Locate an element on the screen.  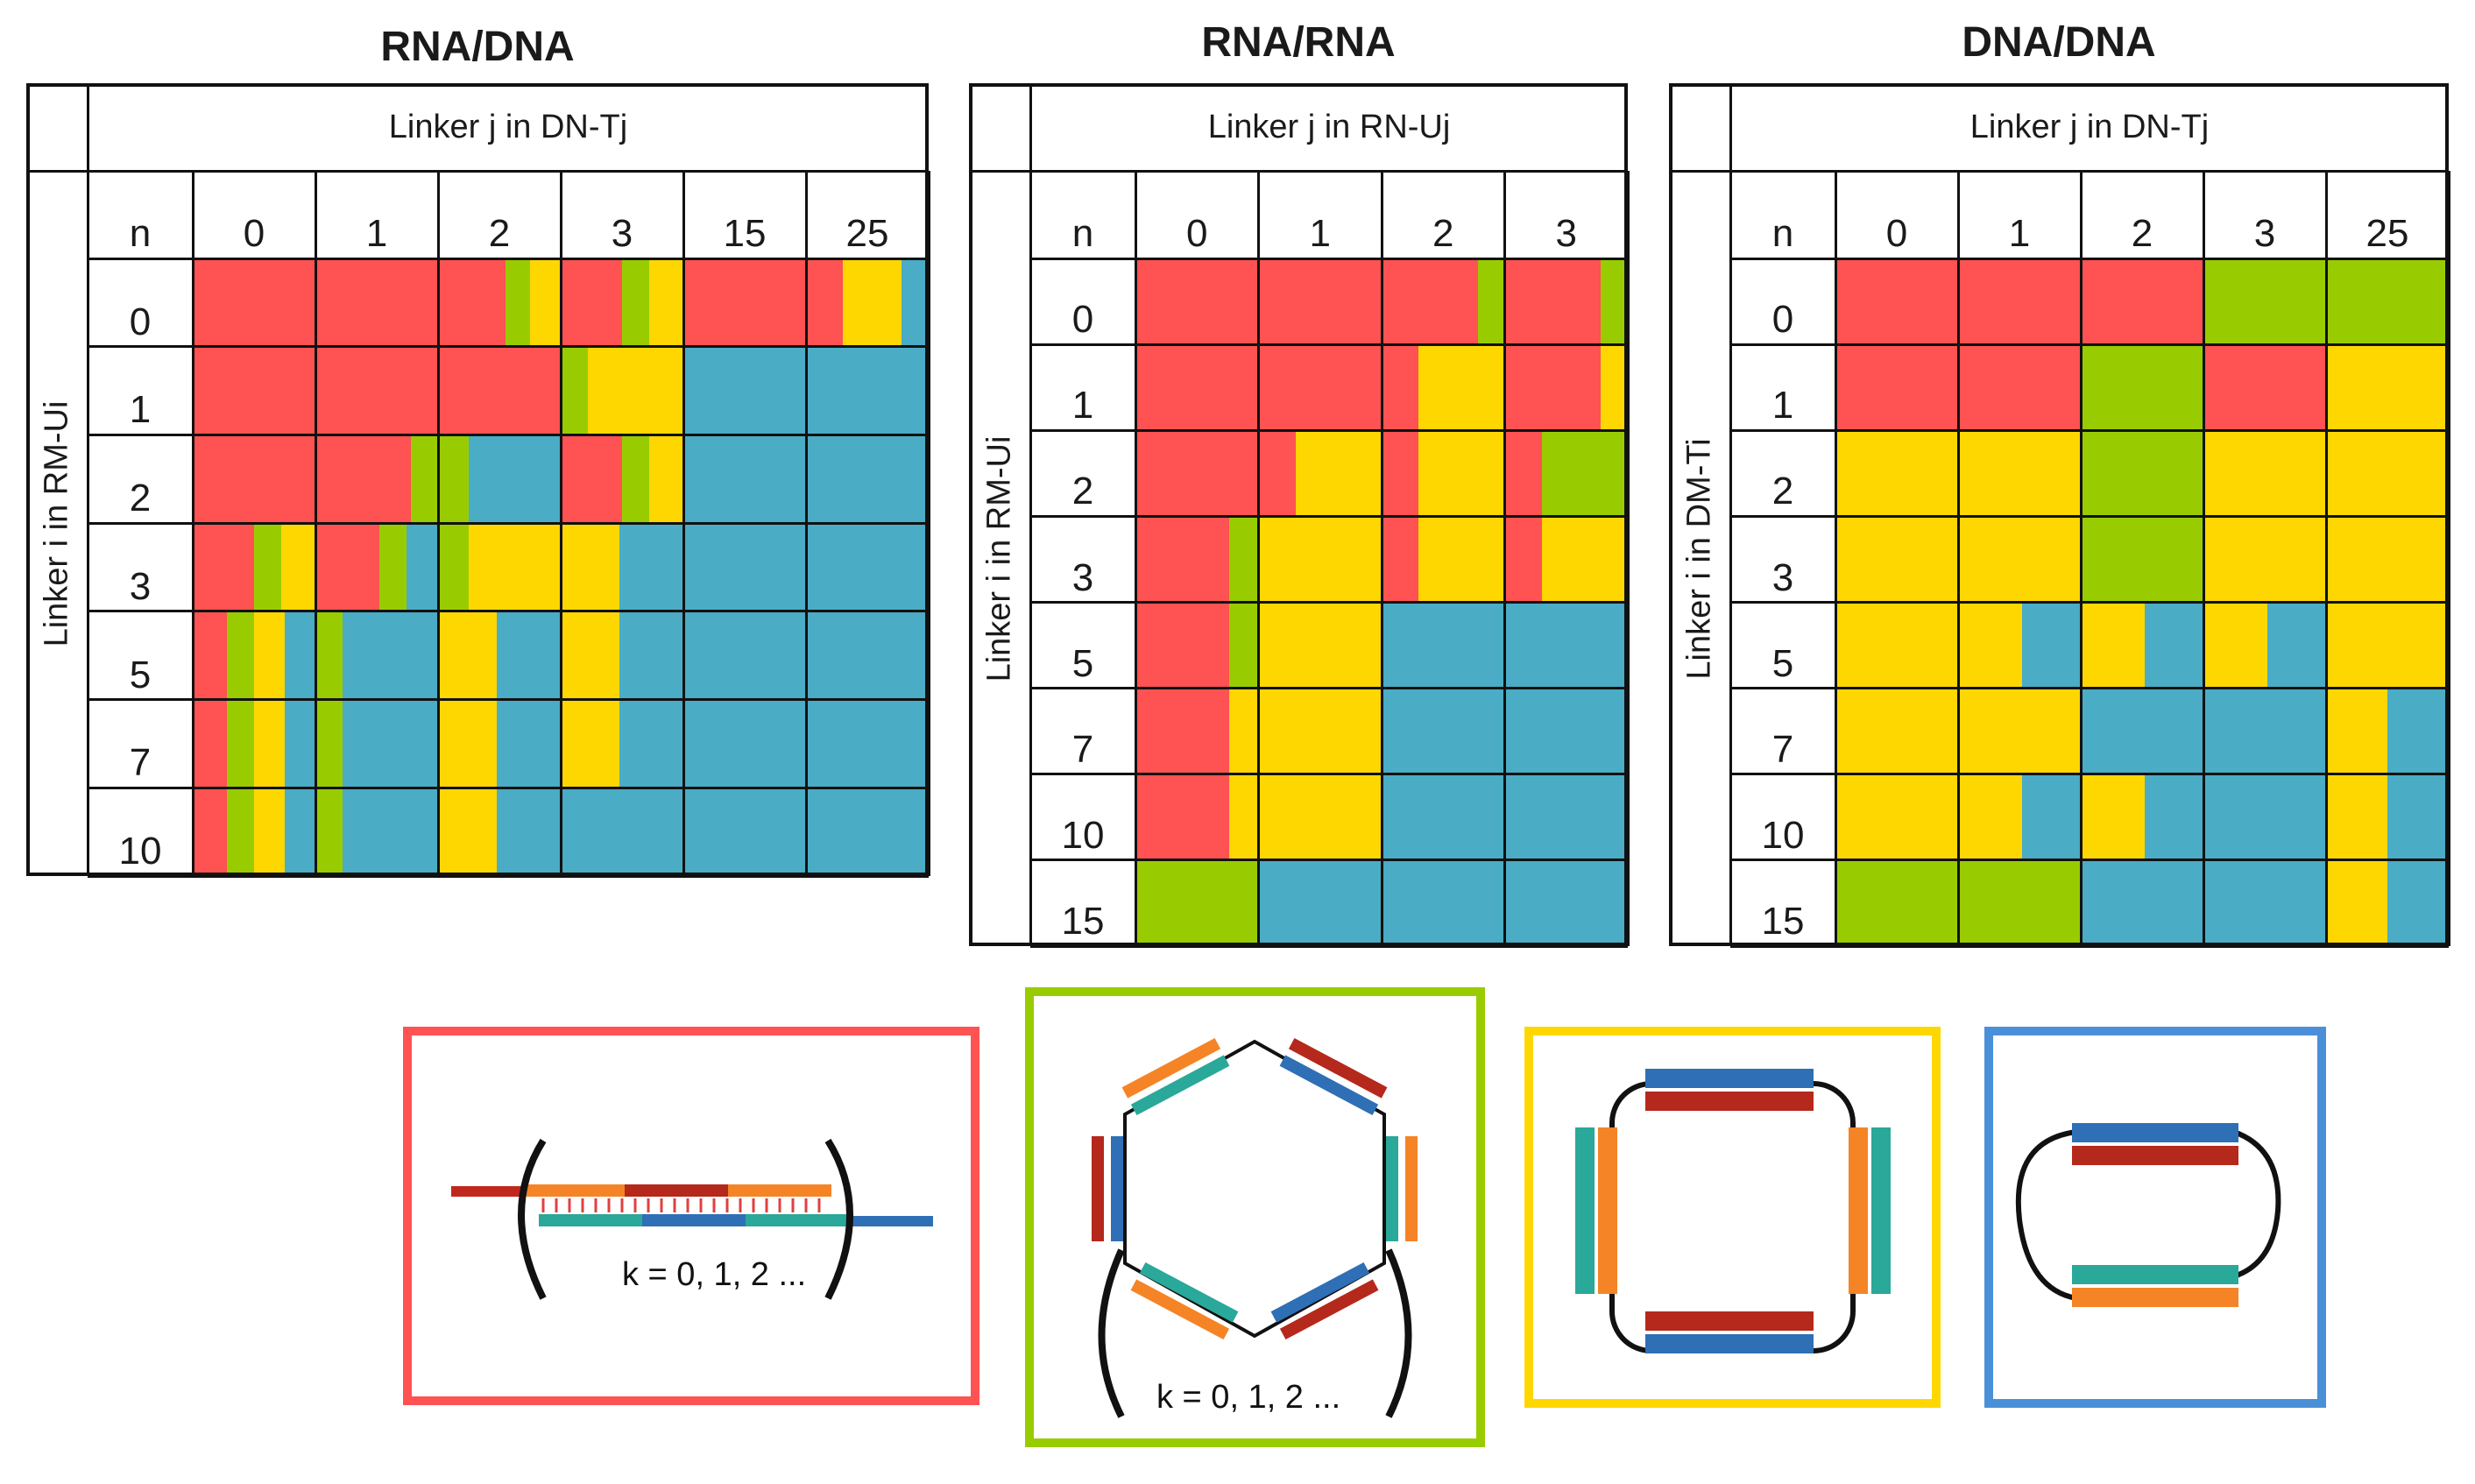
duplex-chain-icon is located at coordinates (685, 1205).